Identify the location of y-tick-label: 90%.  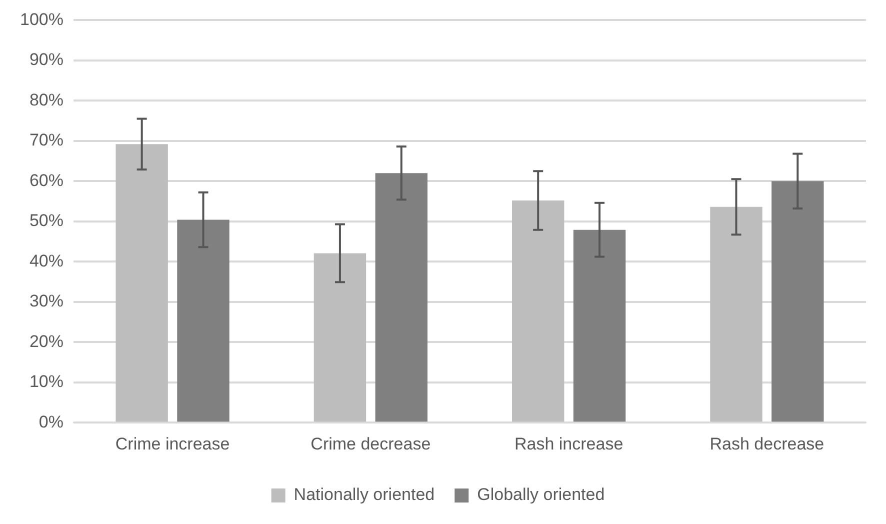
(46, 60).